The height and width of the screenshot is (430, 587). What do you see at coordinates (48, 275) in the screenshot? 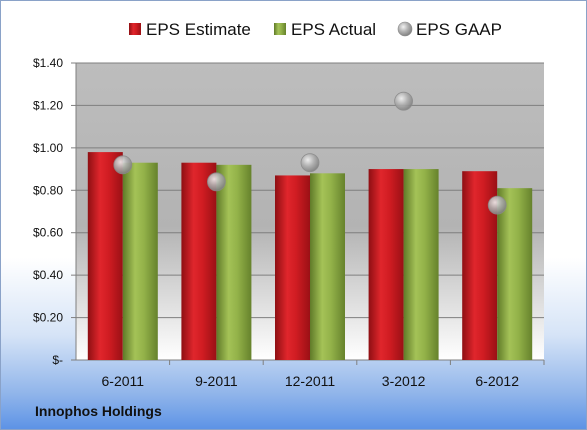
I see `y-tick-label: $0.40` at bounding box center [48, 275].